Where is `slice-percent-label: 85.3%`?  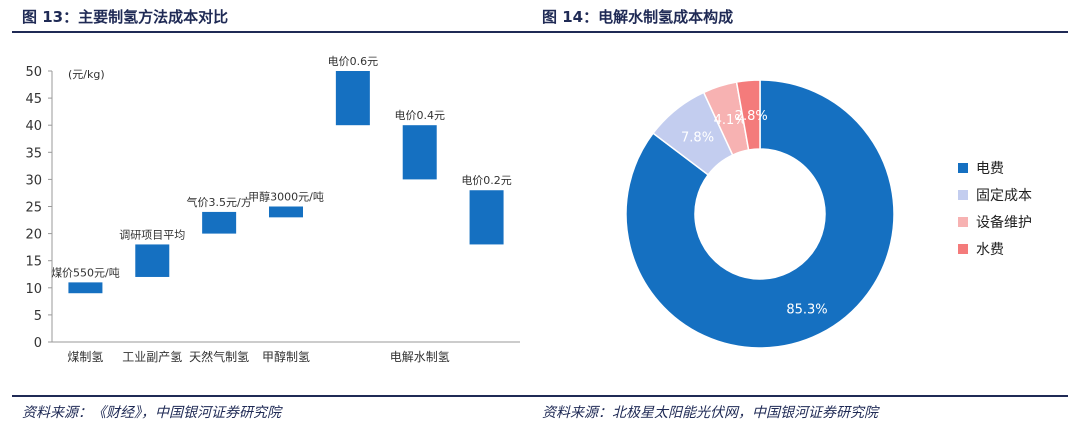
slice-percent-label: 85.3% is located at coordinates (806, 309).